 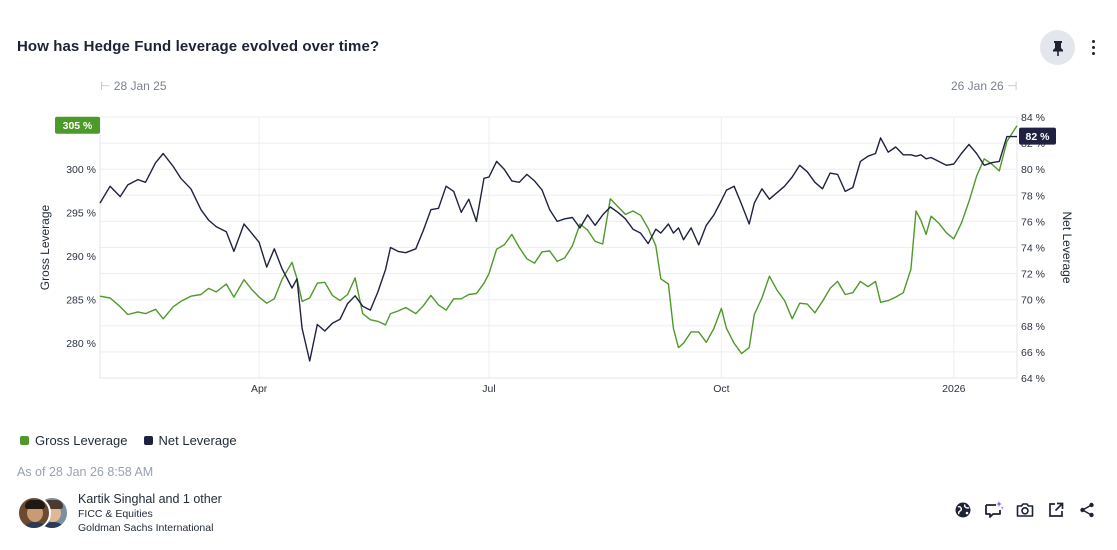 I want to click on legend-item-net: Net Leverage, so click(x=190, y=440).